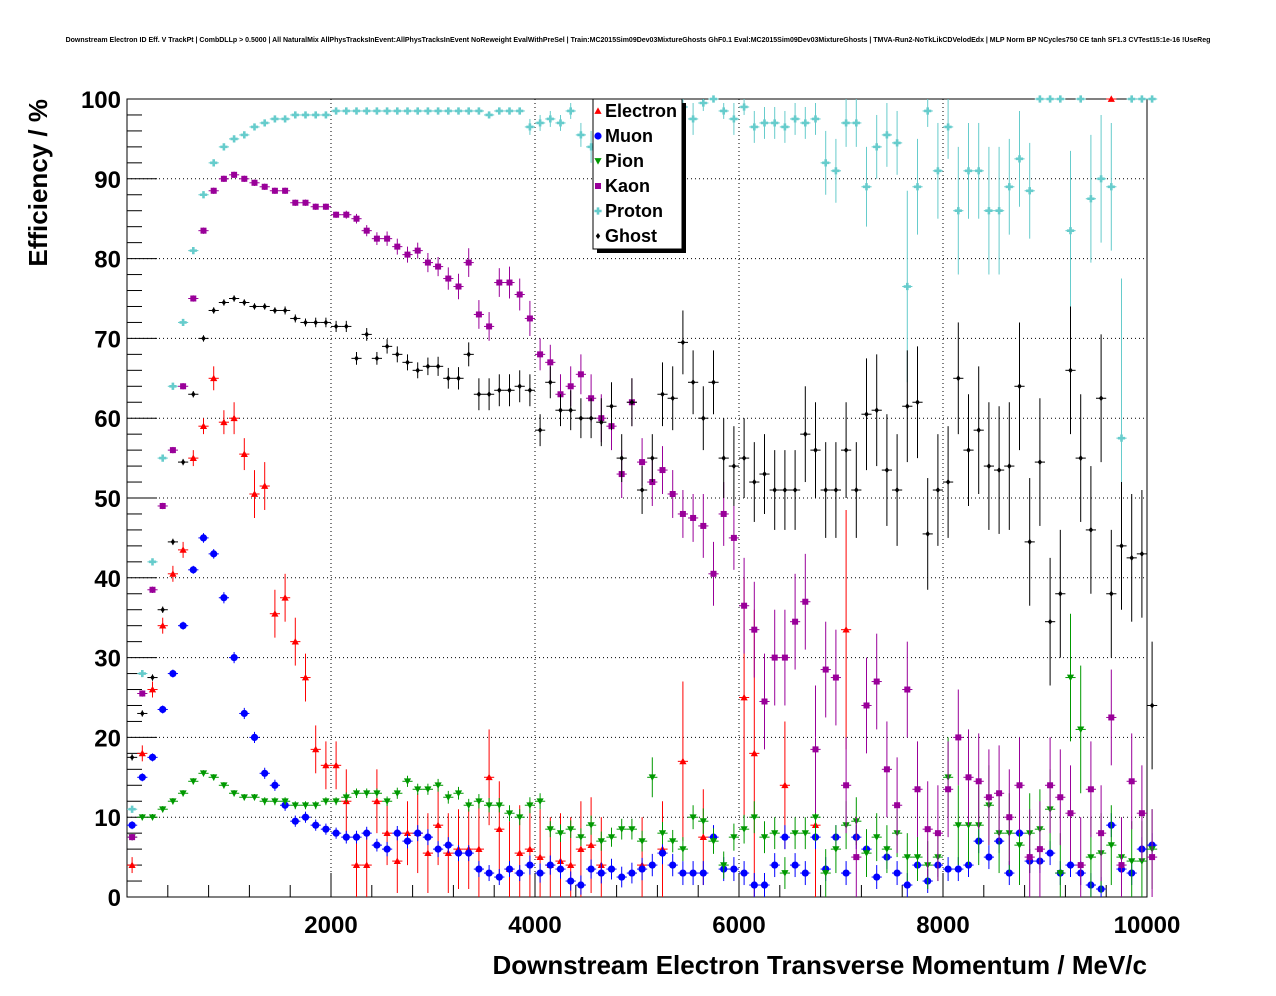 The width and height of the screenshot is (1276, 996). Describe the element at coordinates (619, 161) in the screenshot. I see `legend-entry-pion: Pion` at that location.